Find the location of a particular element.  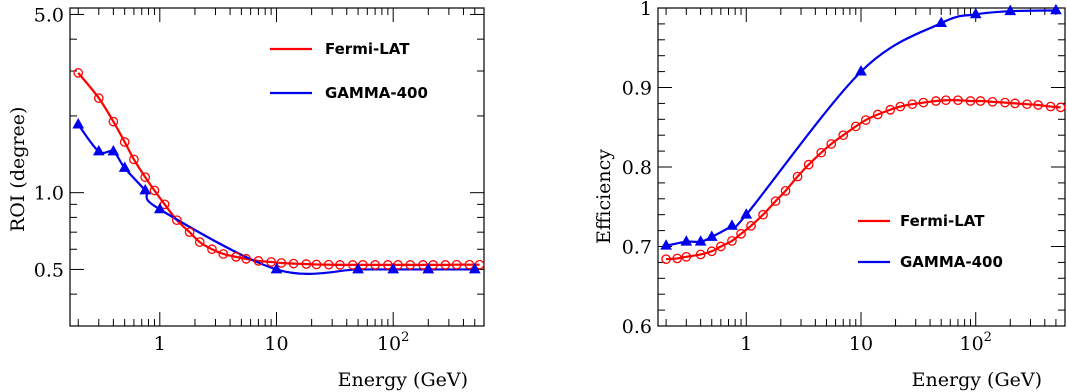

y-tick-label: 1.0 is located at coordinates (49, 194).